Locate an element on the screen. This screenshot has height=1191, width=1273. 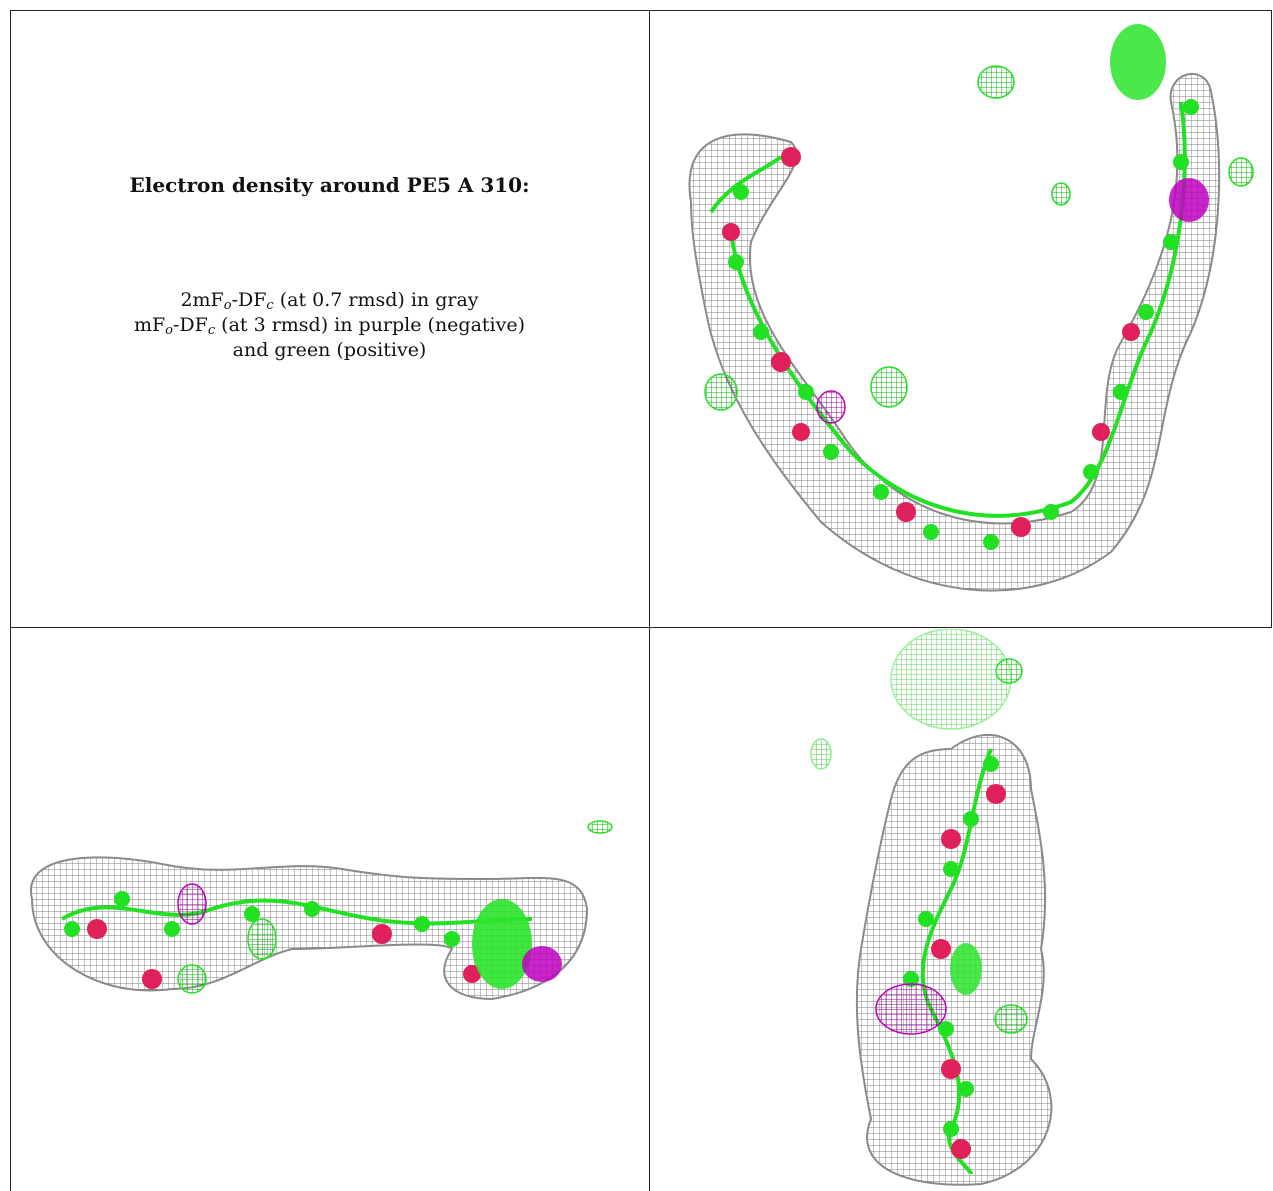
legend-line-difference: mFo-DFc (at 3 rmsd) in purple (negative) is located at coordinates (329, 326).